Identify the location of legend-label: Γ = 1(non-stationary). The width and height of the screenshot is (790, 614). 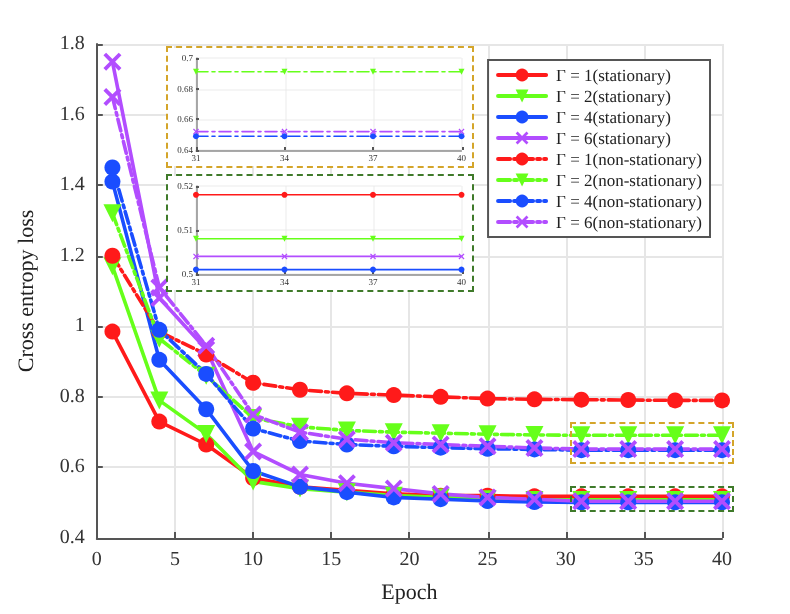
(629, 159).